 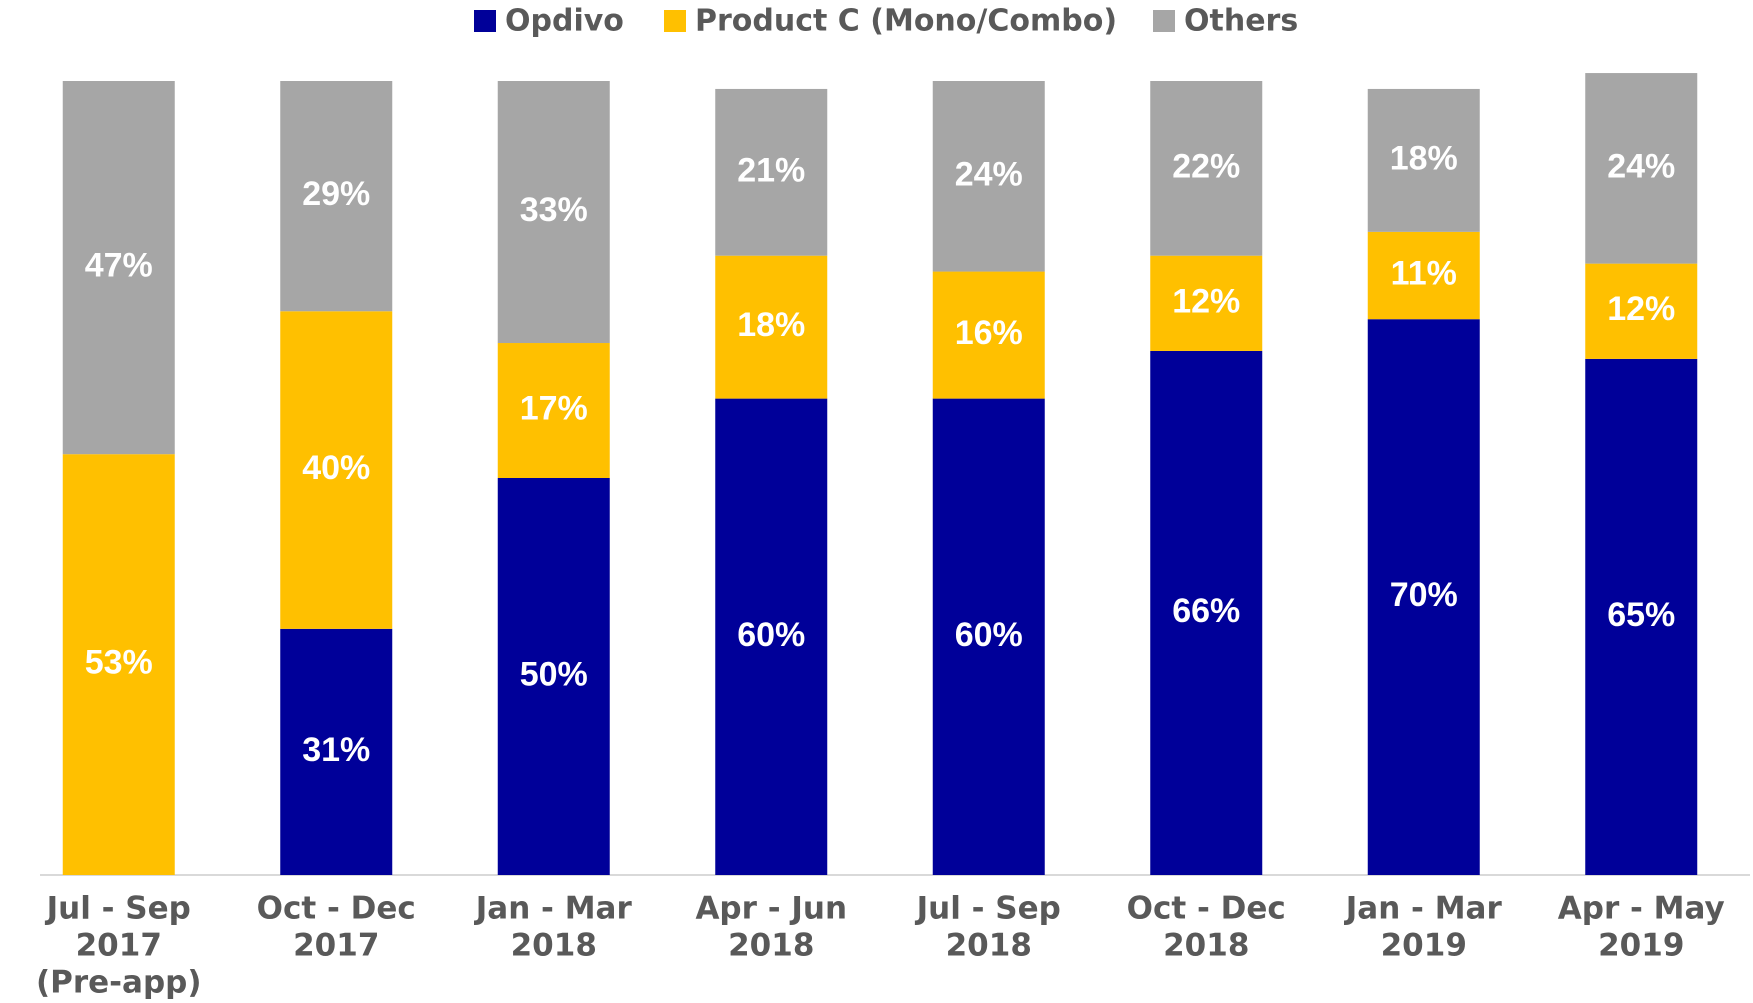 I want to click on data-label: 11%, so click(x=1424, y=274).